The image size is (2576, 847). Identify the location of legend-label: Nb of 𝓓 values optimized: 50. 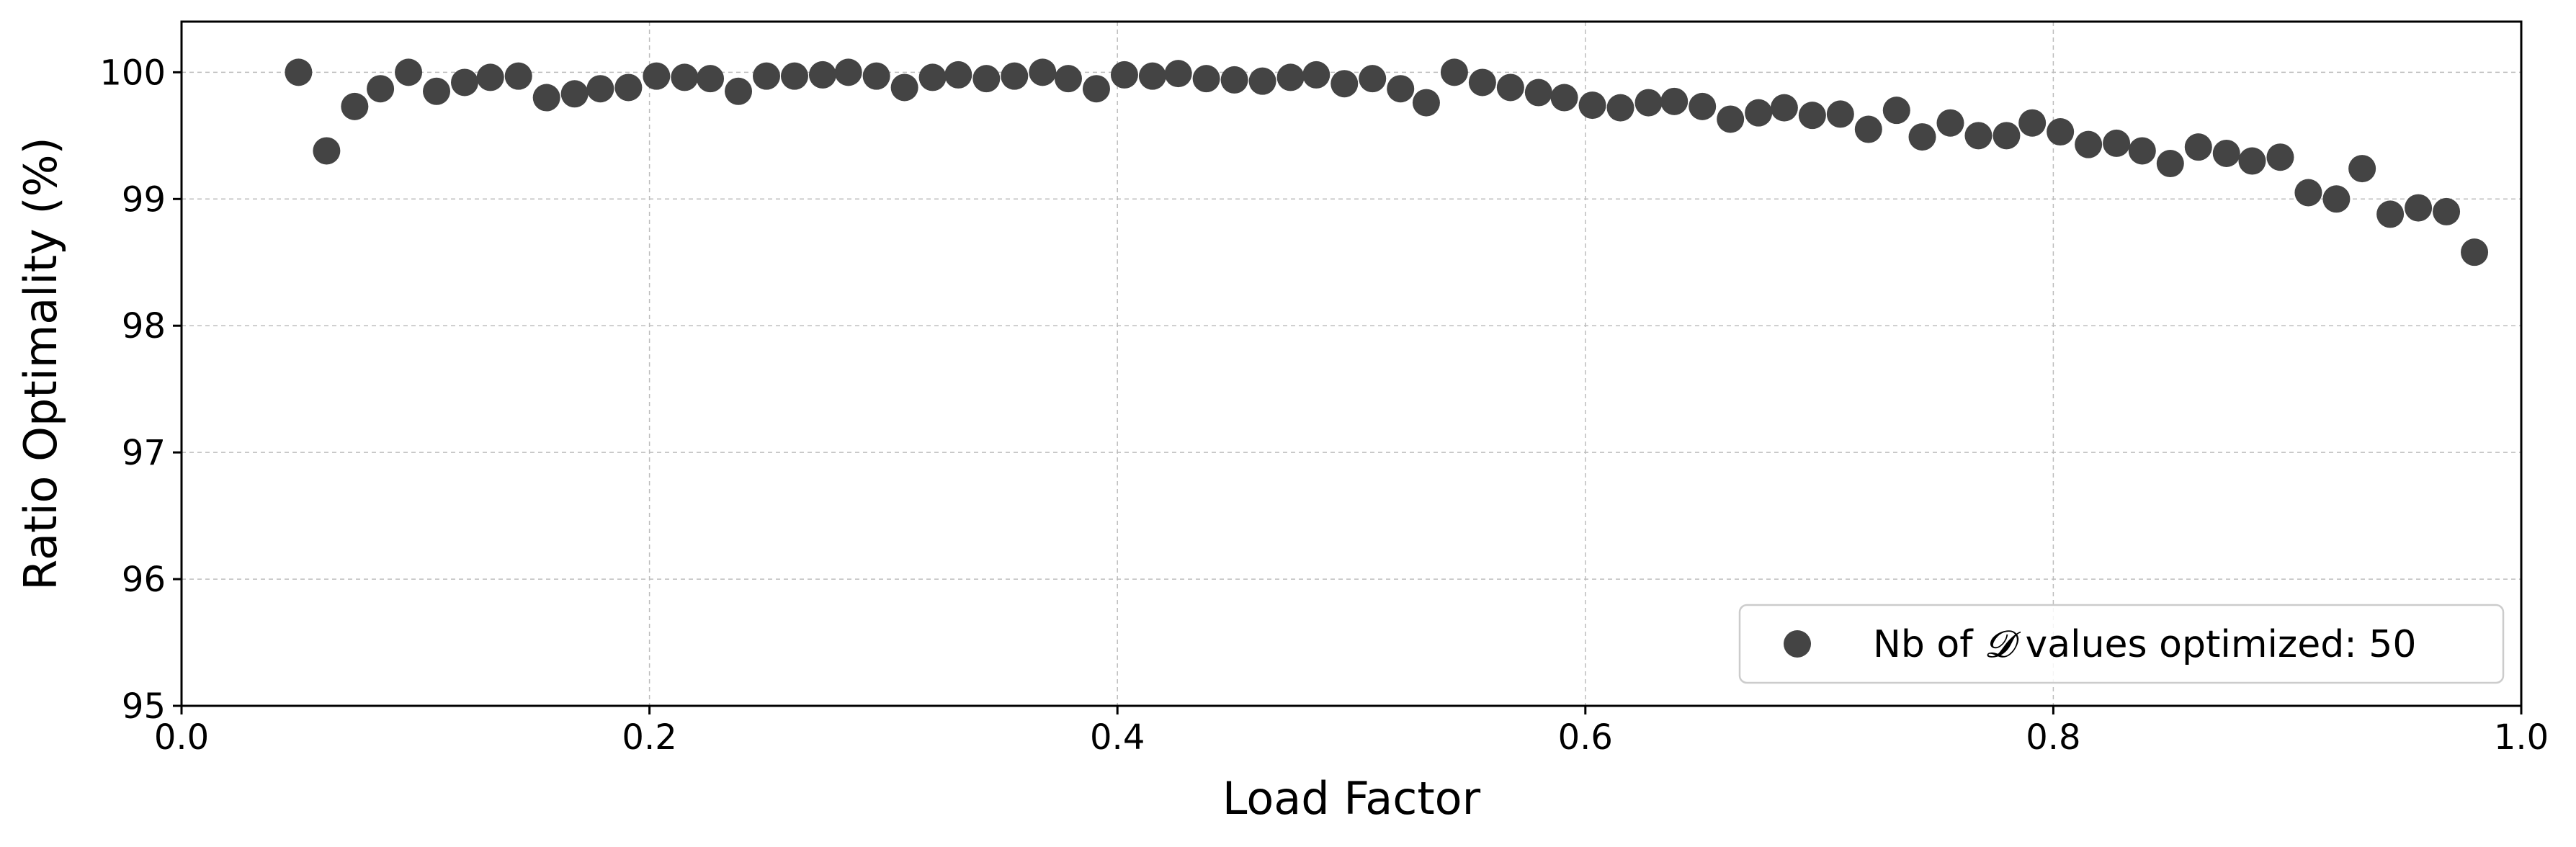
(2144, 644).